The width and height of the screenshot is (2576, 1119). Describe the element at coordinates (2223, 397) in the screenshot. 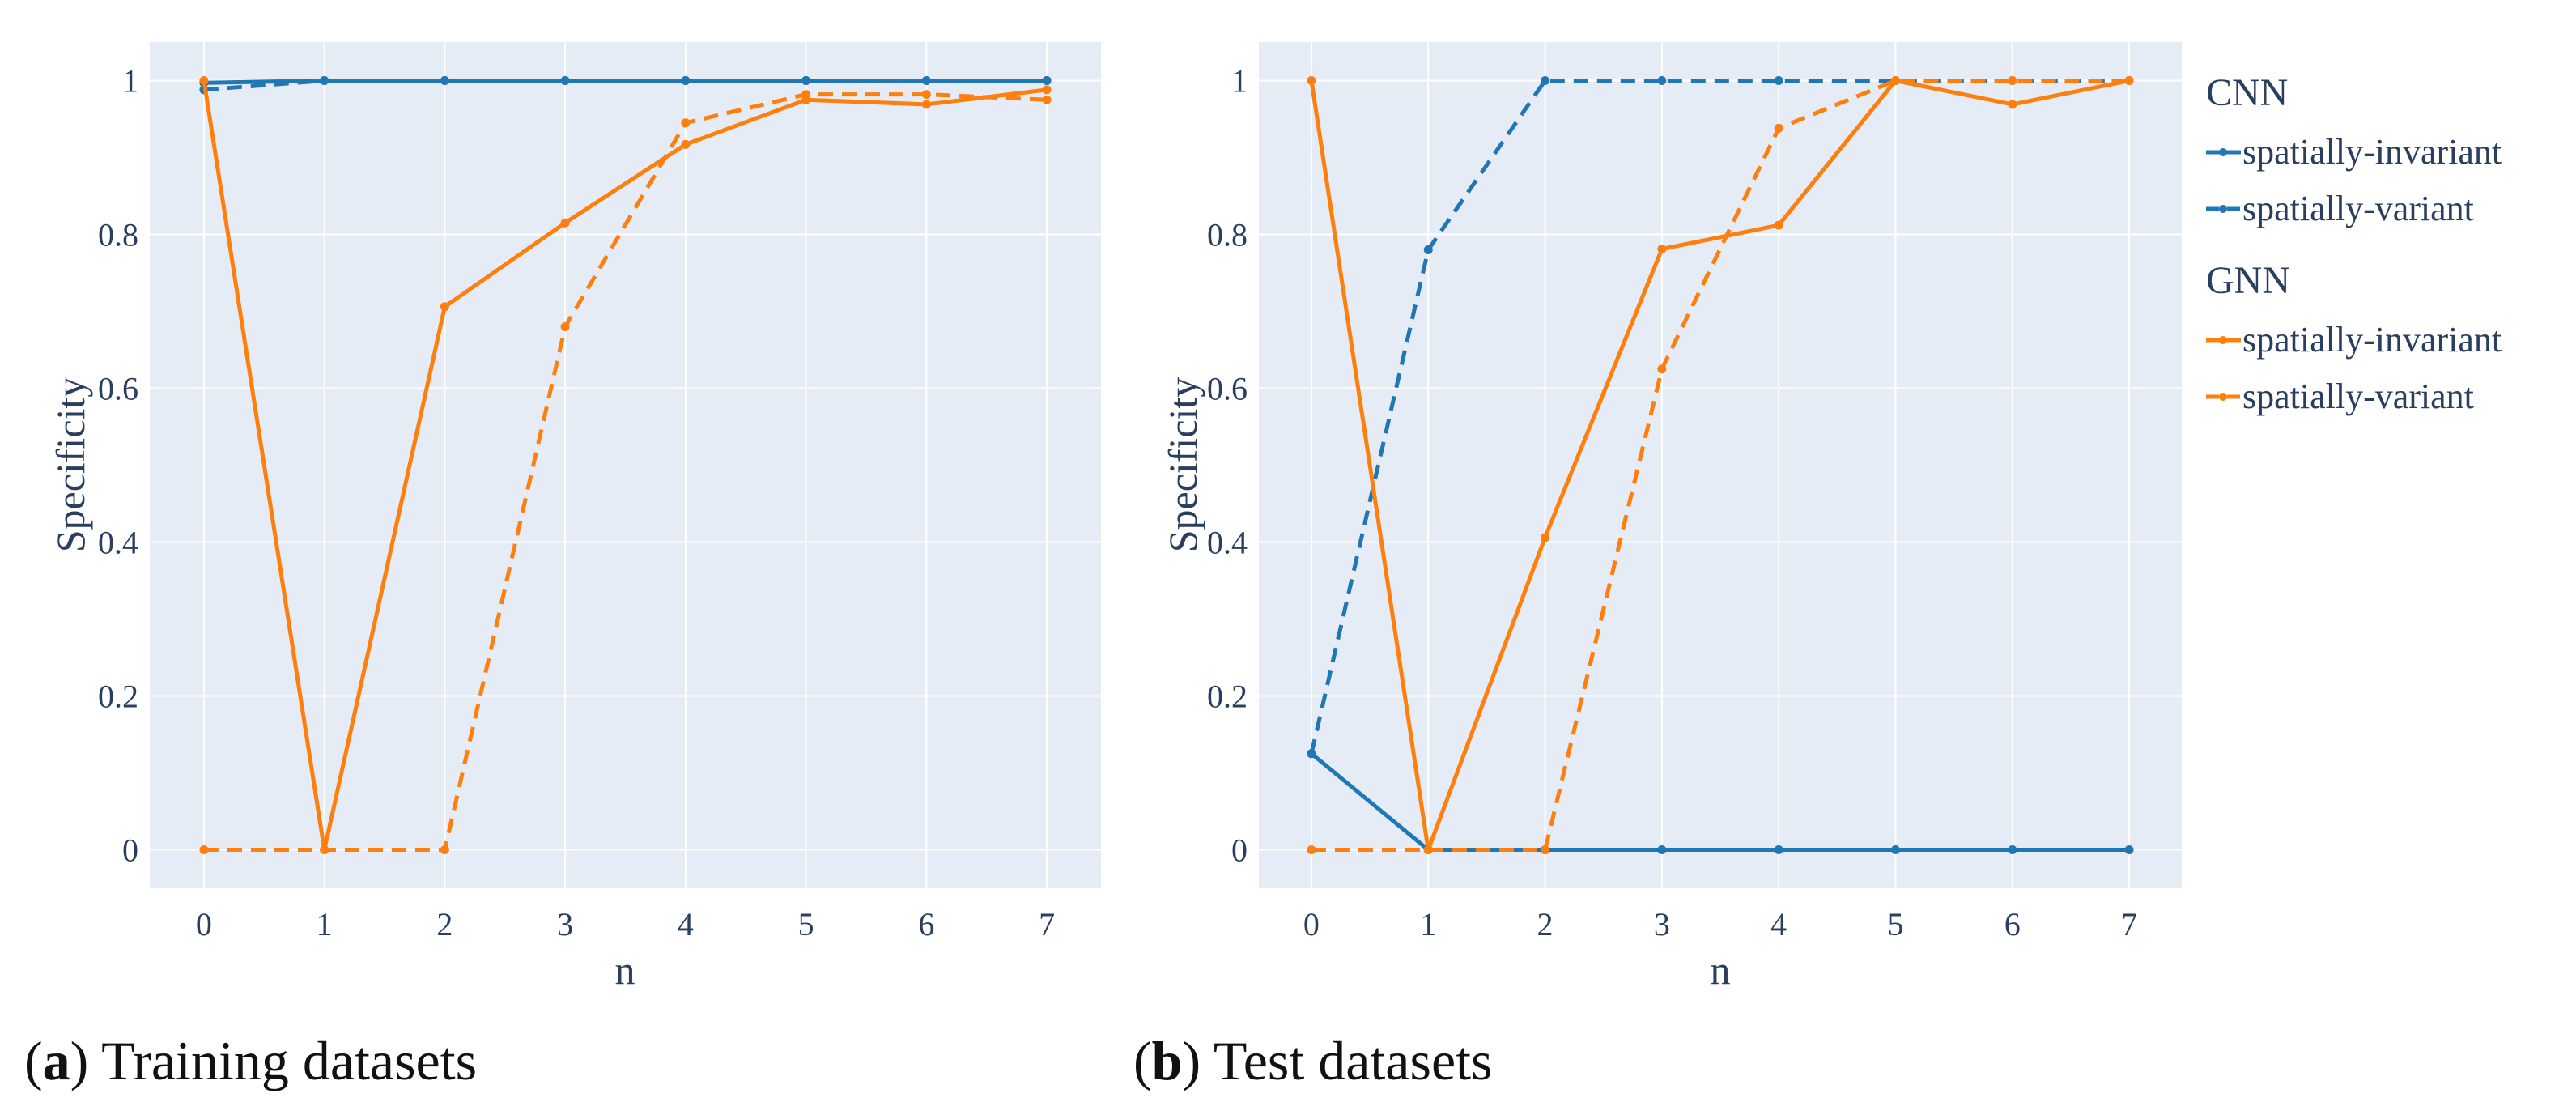

I see `legend-marker-gnn-variant` at that location.